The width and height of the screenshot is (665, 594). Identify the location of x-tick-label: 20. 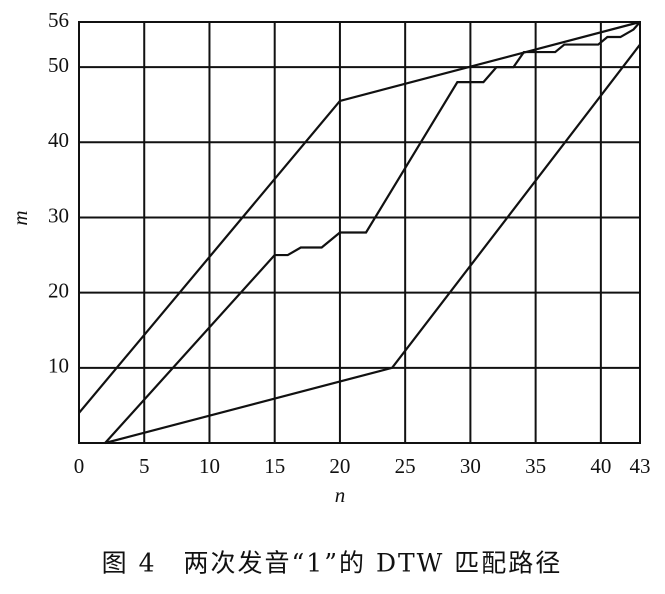
(339, 466).